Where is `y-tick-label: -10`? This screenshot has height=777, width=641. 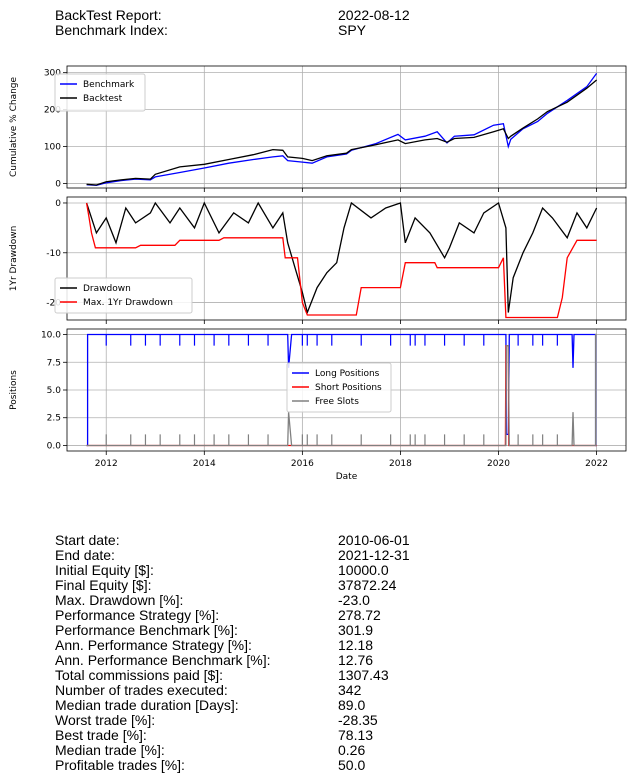 y-tick-label: -10 is located at coordinates (53, 254).